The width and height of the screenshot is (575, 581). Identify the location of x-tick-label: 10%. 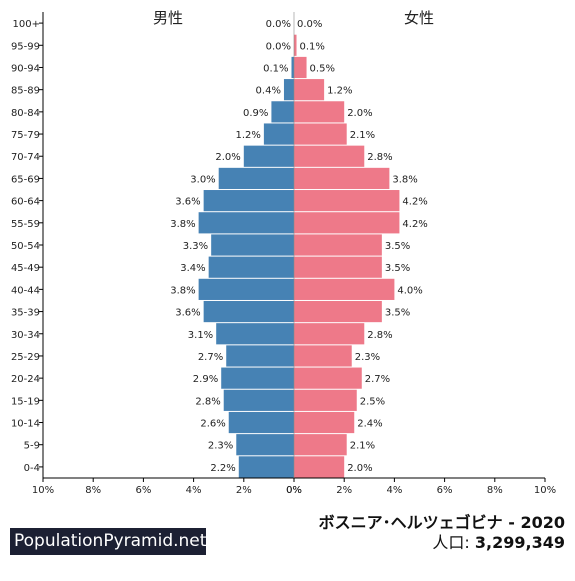
(545, 490).